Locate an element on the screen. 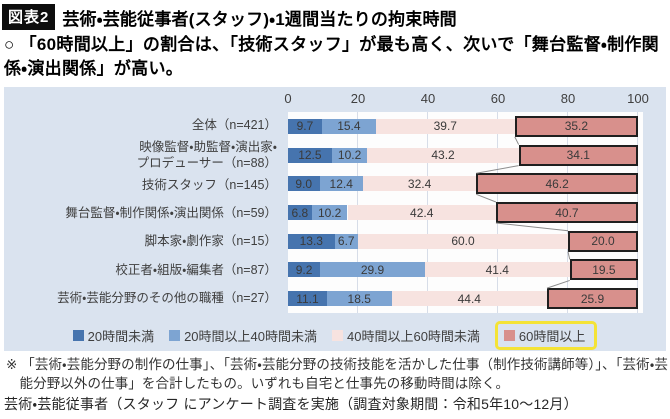 This screenshot has width=670, height=419. value-label: 12.5 is located at coordinates (310, 155).